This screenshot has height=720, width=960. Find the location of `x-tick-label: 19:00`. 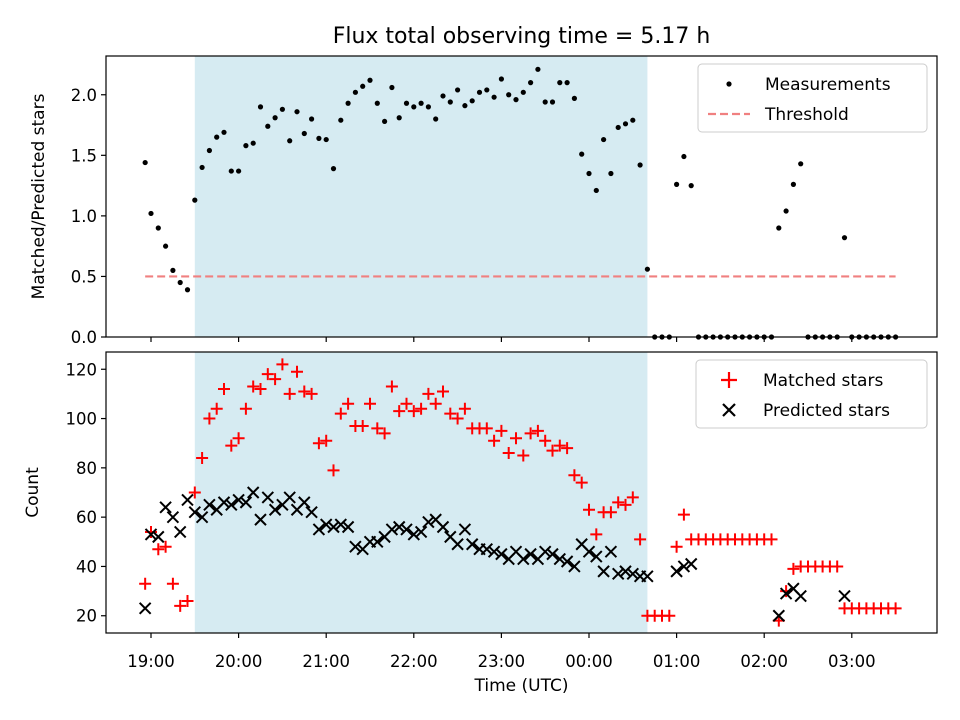

x-tick-label: 19:00 is located at coordinates (151, 661).